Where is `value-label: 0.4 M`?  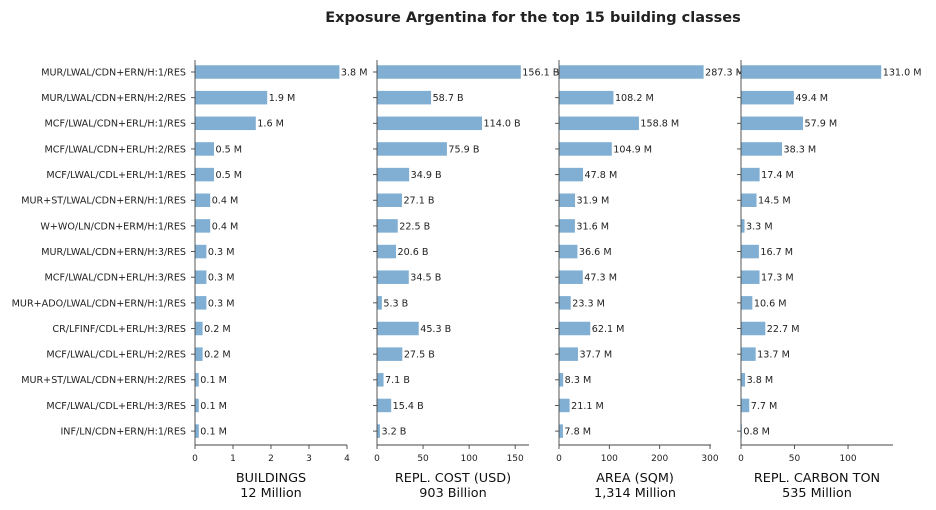
value-label: 0.4 M is located at coordinates (225, 201).